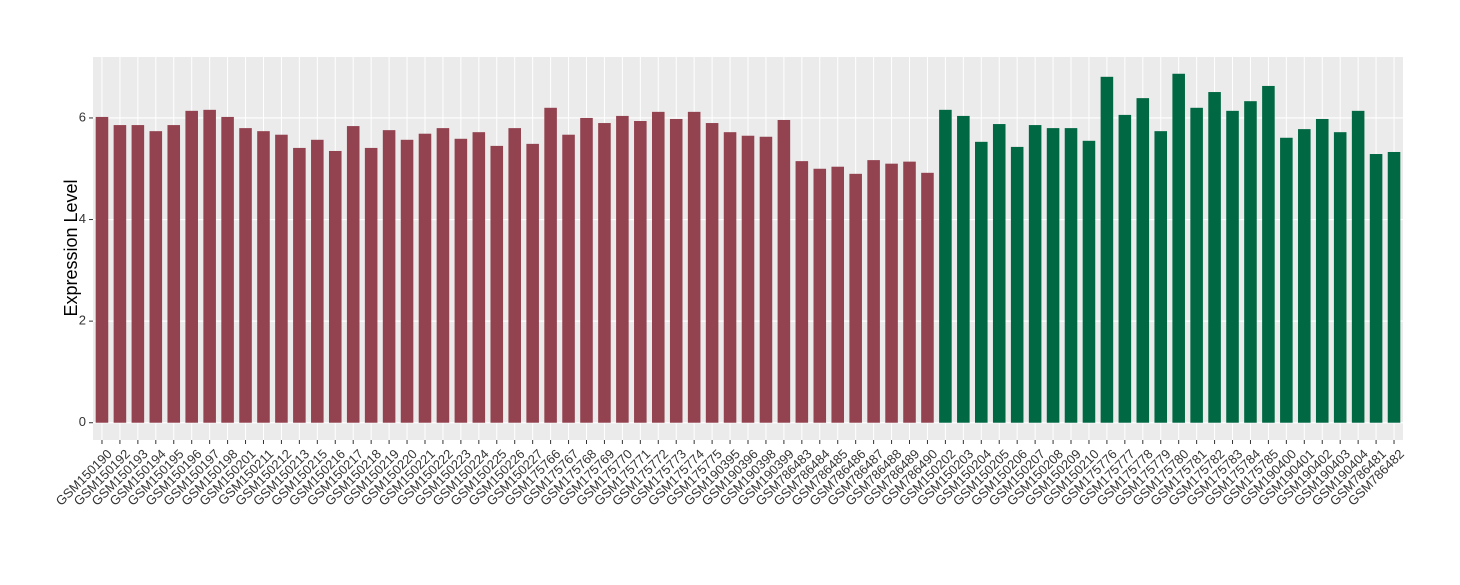 The image size is (1460, 585). Describe the element at coordinates (82, 320) in the screenshot. I see `y-tick-label: 2` at that location.